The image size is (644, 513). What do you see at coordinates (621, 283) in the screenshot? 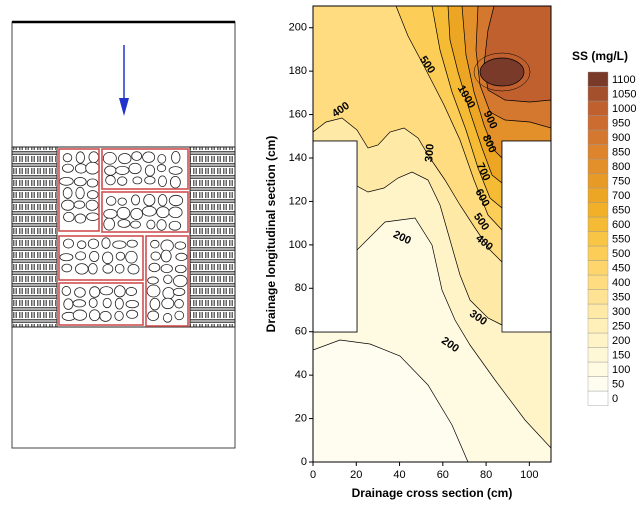
I see `colorbar-label: 400` at bounding box center [621, 283].